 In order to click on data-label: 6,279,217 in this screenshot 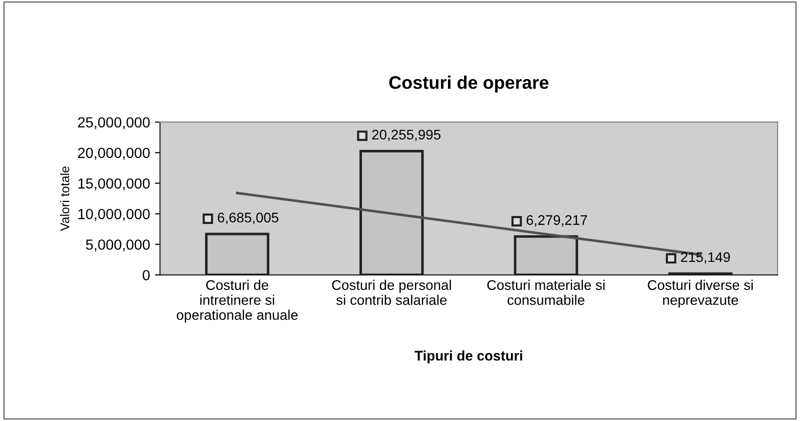, I will do `click(557, 221)`.